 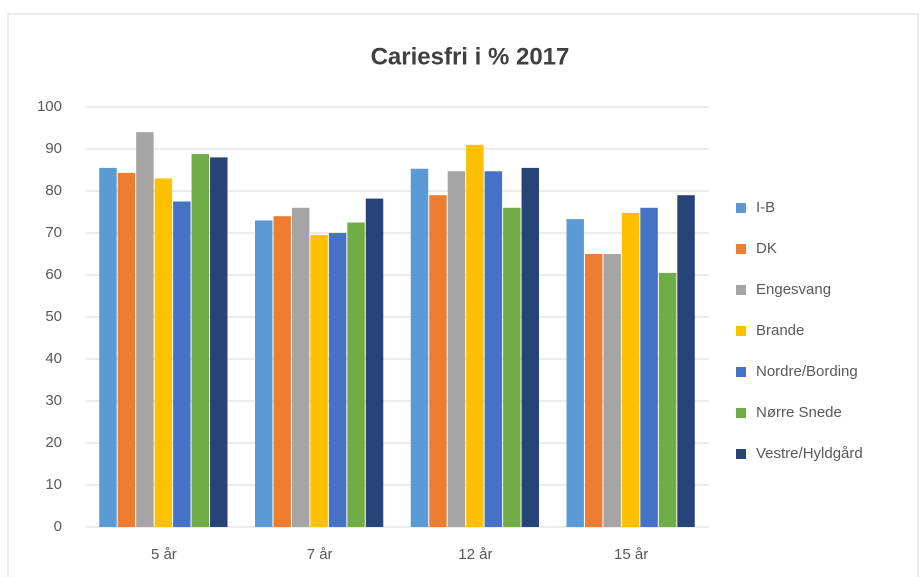 I want to click on legend-label: Nørre Snede, so click(x=799, y=412).